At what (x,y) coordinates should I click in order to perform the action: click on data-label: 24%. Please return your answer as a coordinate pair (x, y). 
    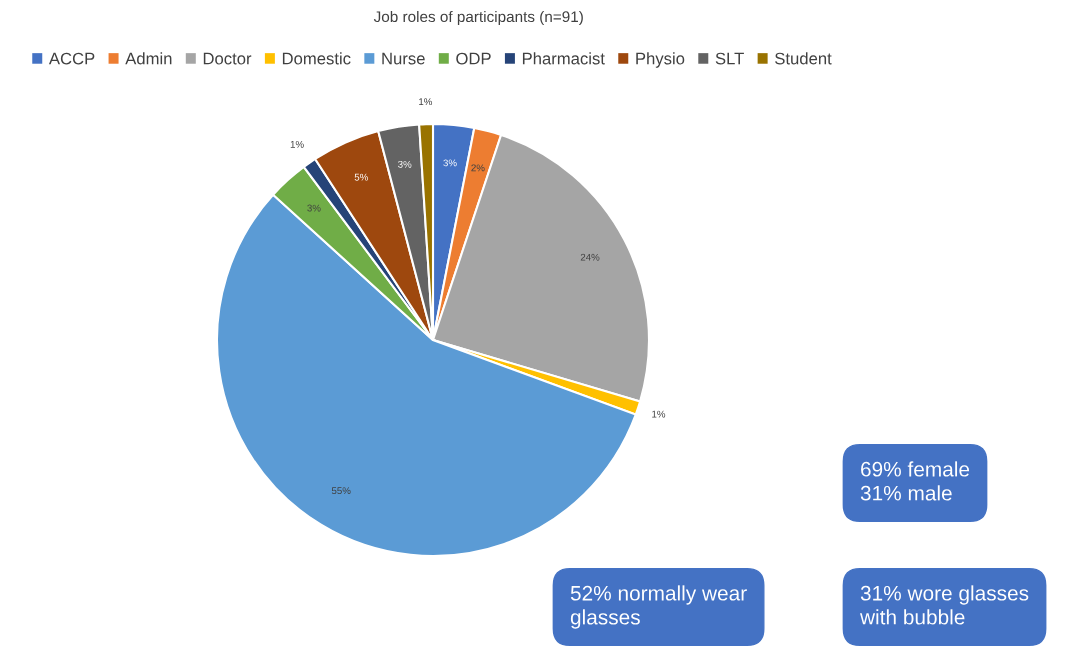
    Looking at the image, I should click on (590, 257).